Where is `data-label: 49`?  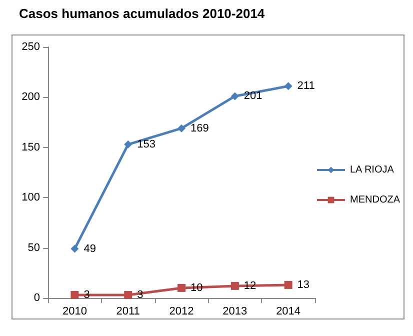 data-label: 49 is located at coordinates (90, 248).